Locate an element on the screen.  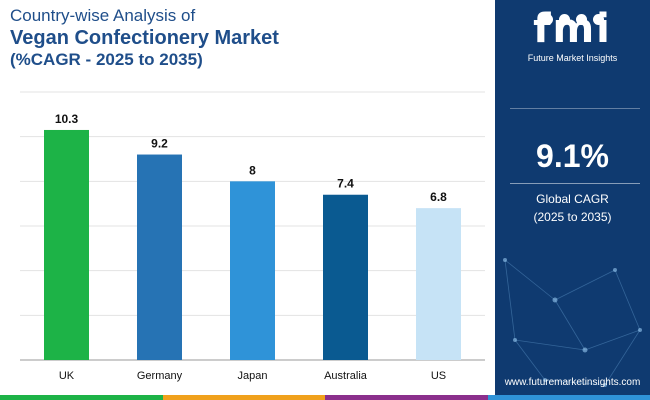
cagr-period-text: (2025 to 2035) is located at coordinates (572, 217).